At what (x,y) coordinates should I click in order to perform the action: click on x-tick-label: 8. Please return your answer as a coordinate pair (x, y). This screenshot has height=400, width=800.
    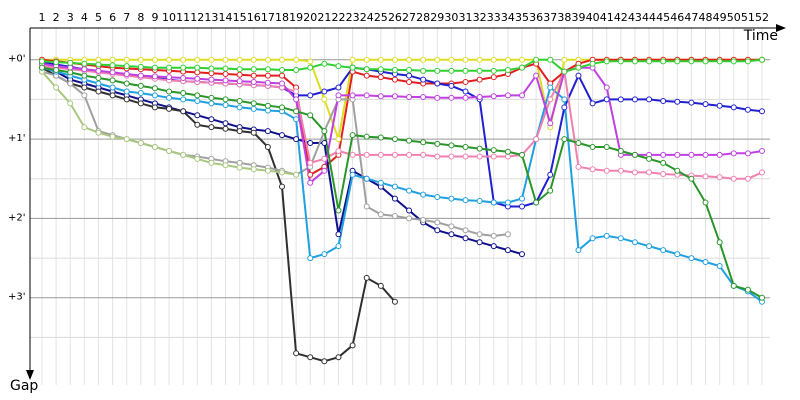
    Looking at the image, I should click on (140, 17).